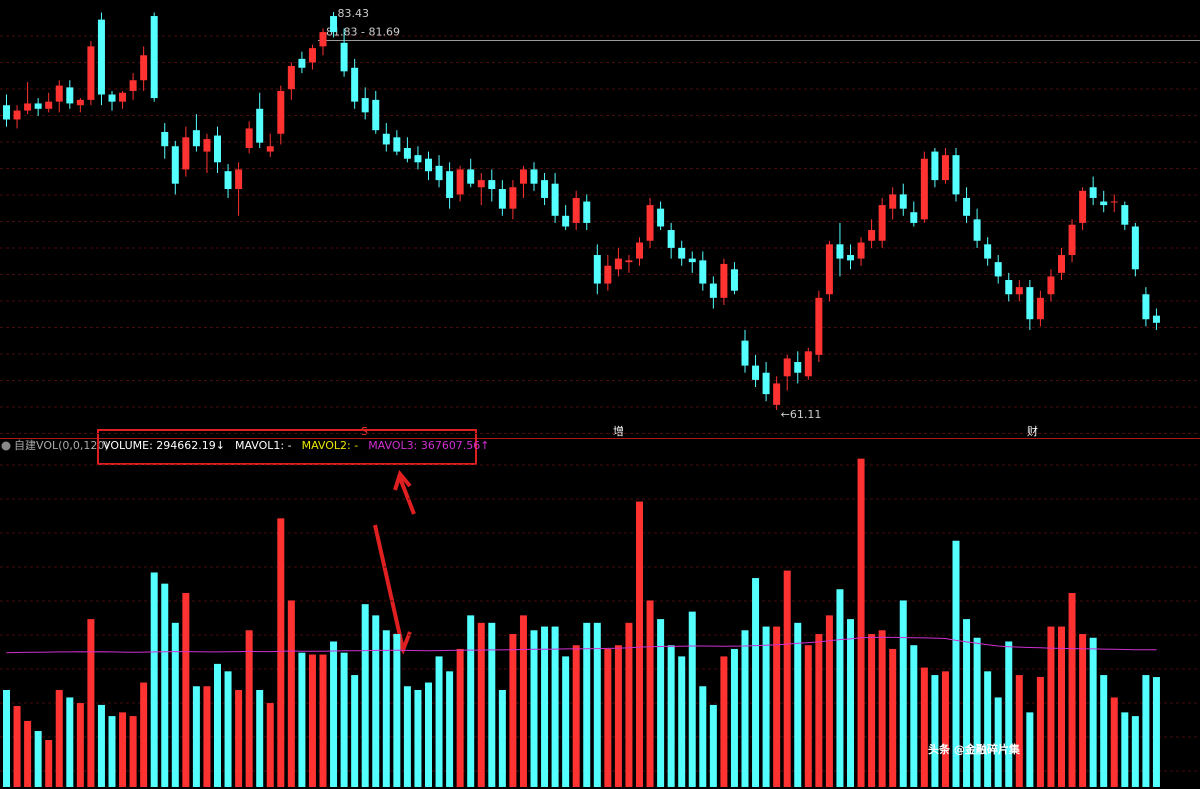 The height and width of the screenshot is (789, 1200). I want to click on marker: S, so click(364, 431).